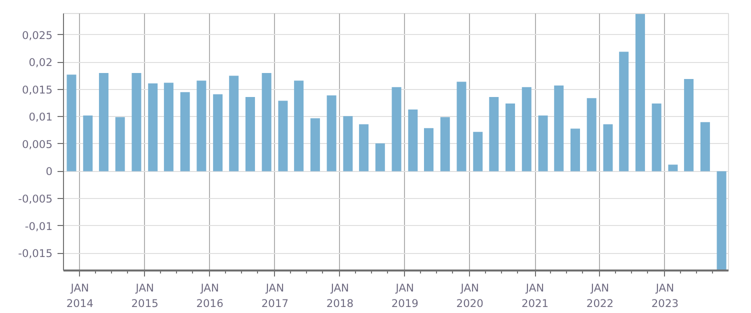 Image resolution: width=751 pixels, height=313 pixels. Describe the element at coordinates (38, 226) in the screenshot. I see `y-tick-label: -0,01` at that location.